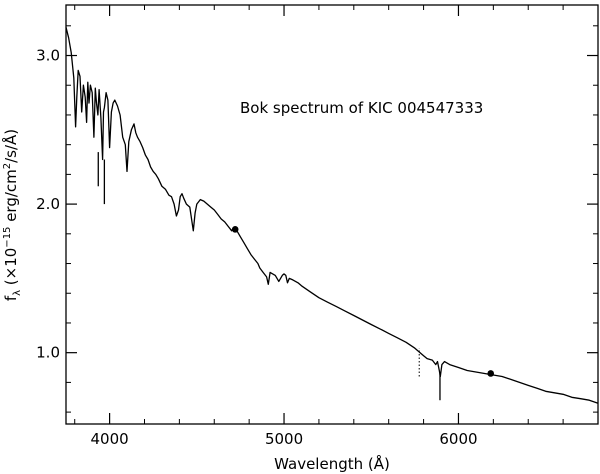 This screenshot has height=474, width=600. Describe the element at coordinates (11, 298) in the screenshot. I see `y-axis-title-prefix: f` at that location.